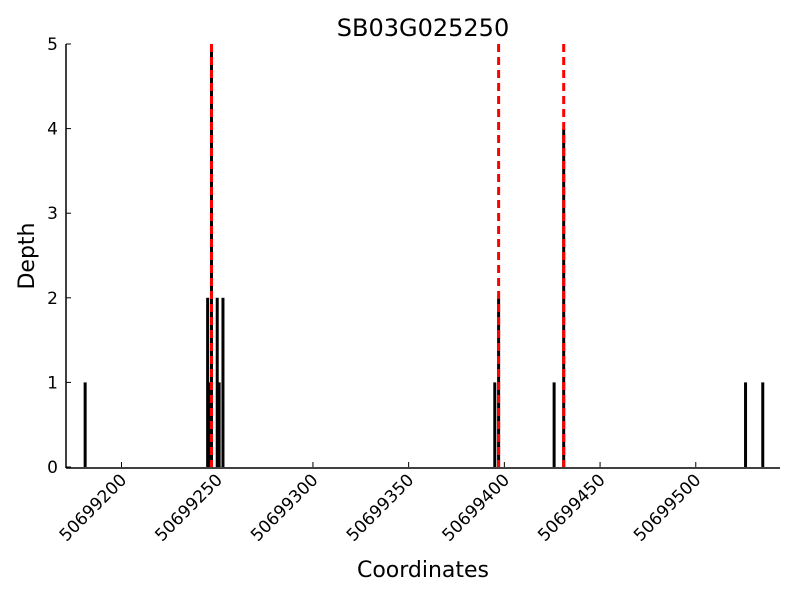 The width and height of the screenshot is (800, 600). Describe the element at coordinates (476, 507) in the screenshot. I see `x-tick-label: 50699400` at that location.